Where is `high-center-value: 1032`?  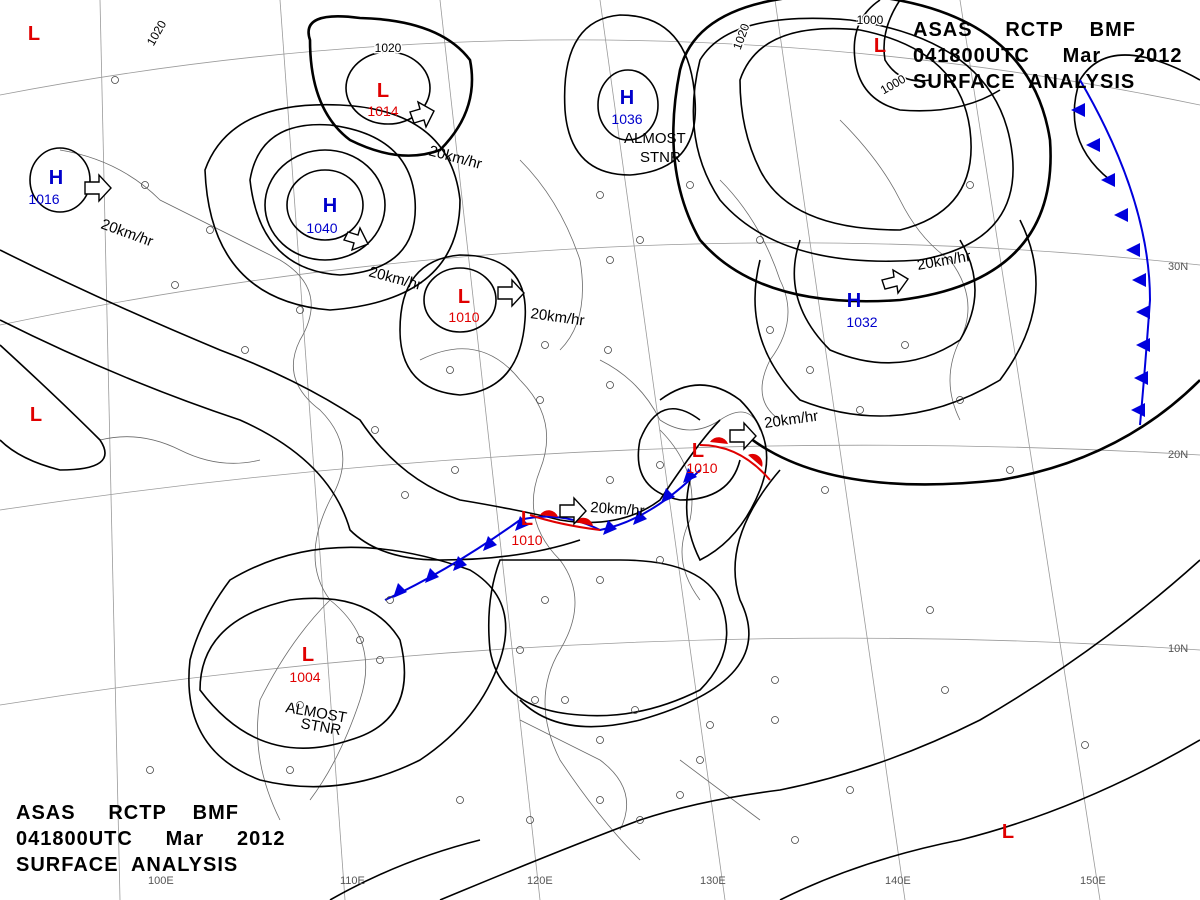
high-center-value: 1032 is located at coordinates (861, 322).